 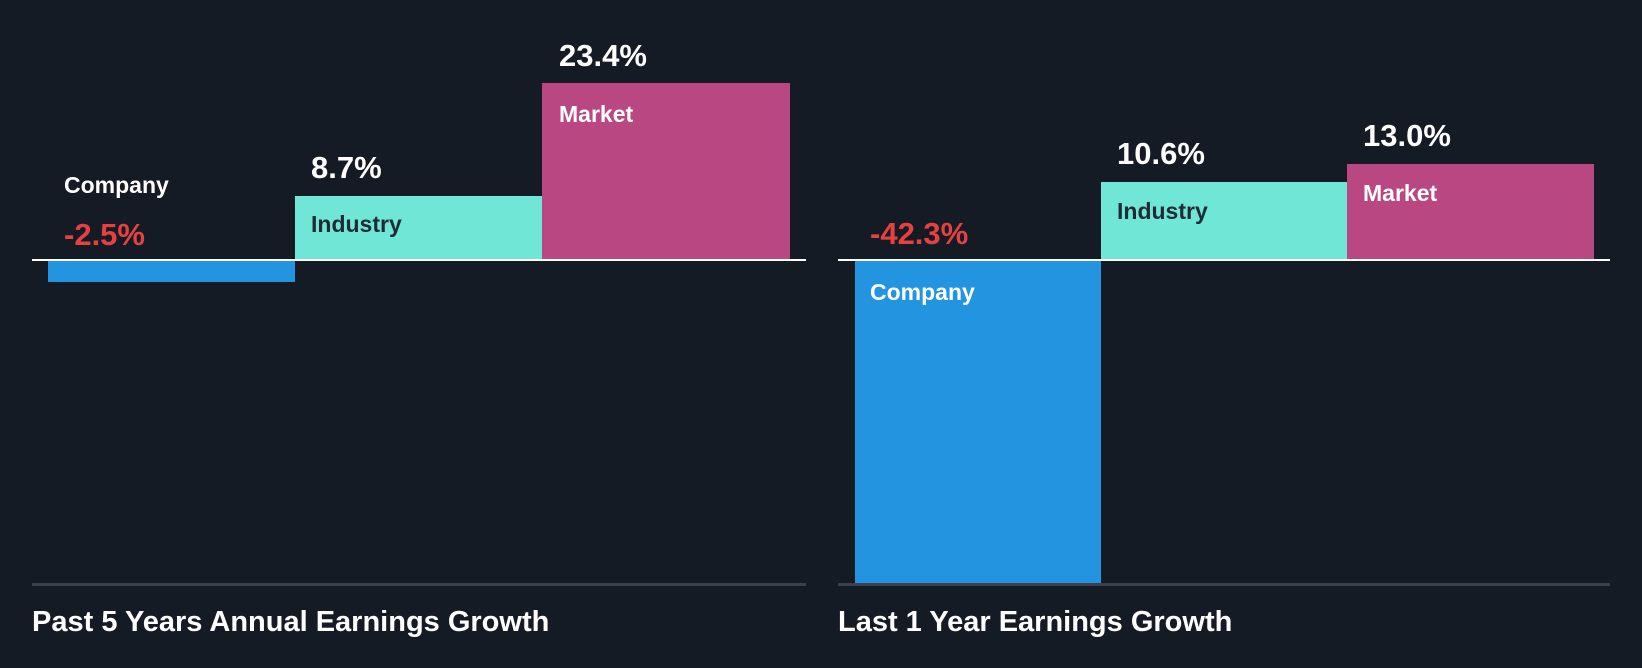 What do you see at coordinates (1035, 622) in the screenshot?
I see `chart-title: Last 1 Year Earnings Growth` at bounding box center [1035, 622].